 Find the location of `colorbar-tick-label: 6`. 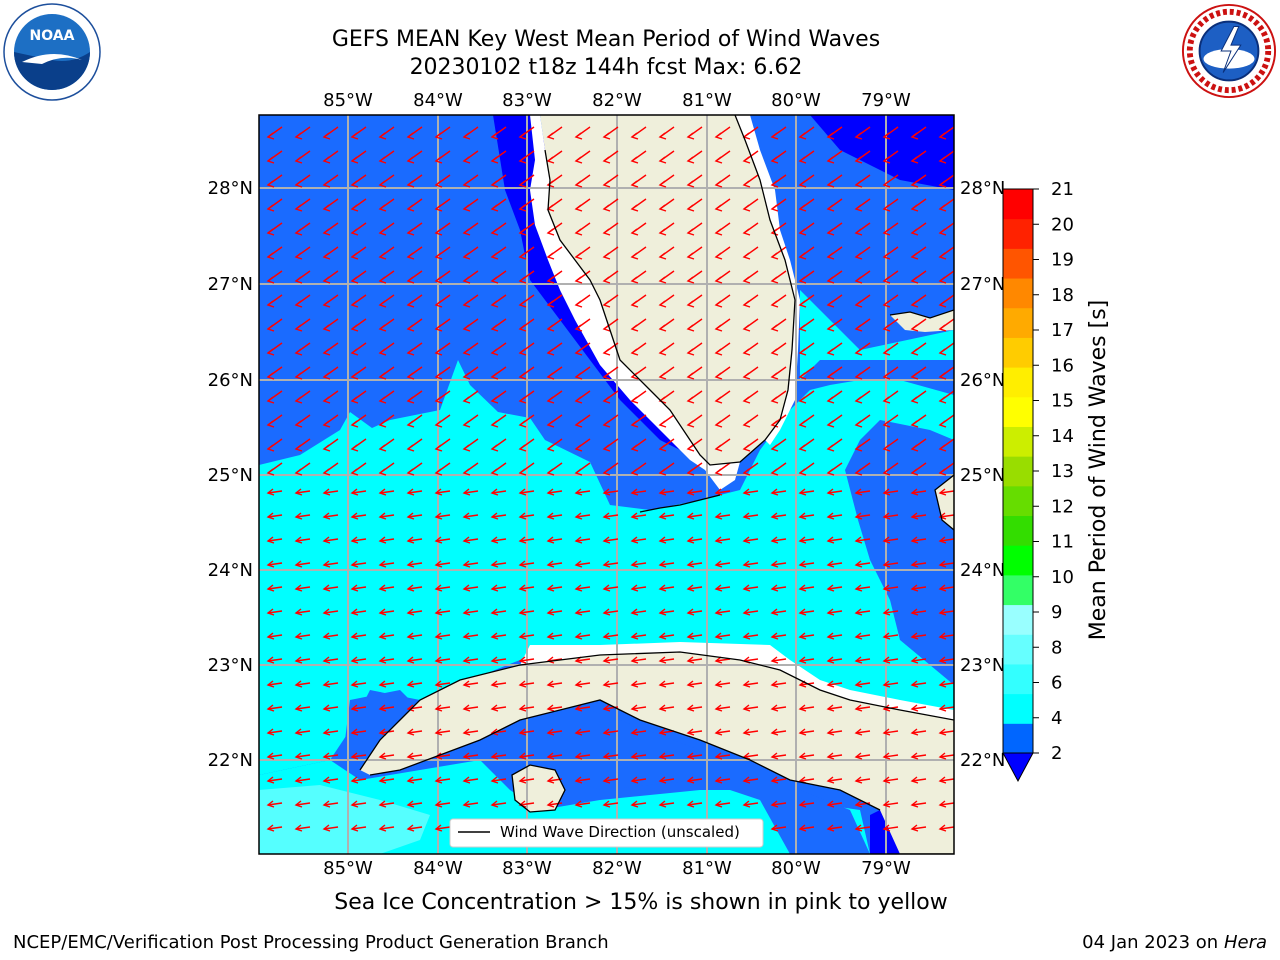

colorbar-tick-label: 6 is located at coordinates (1056, 683).